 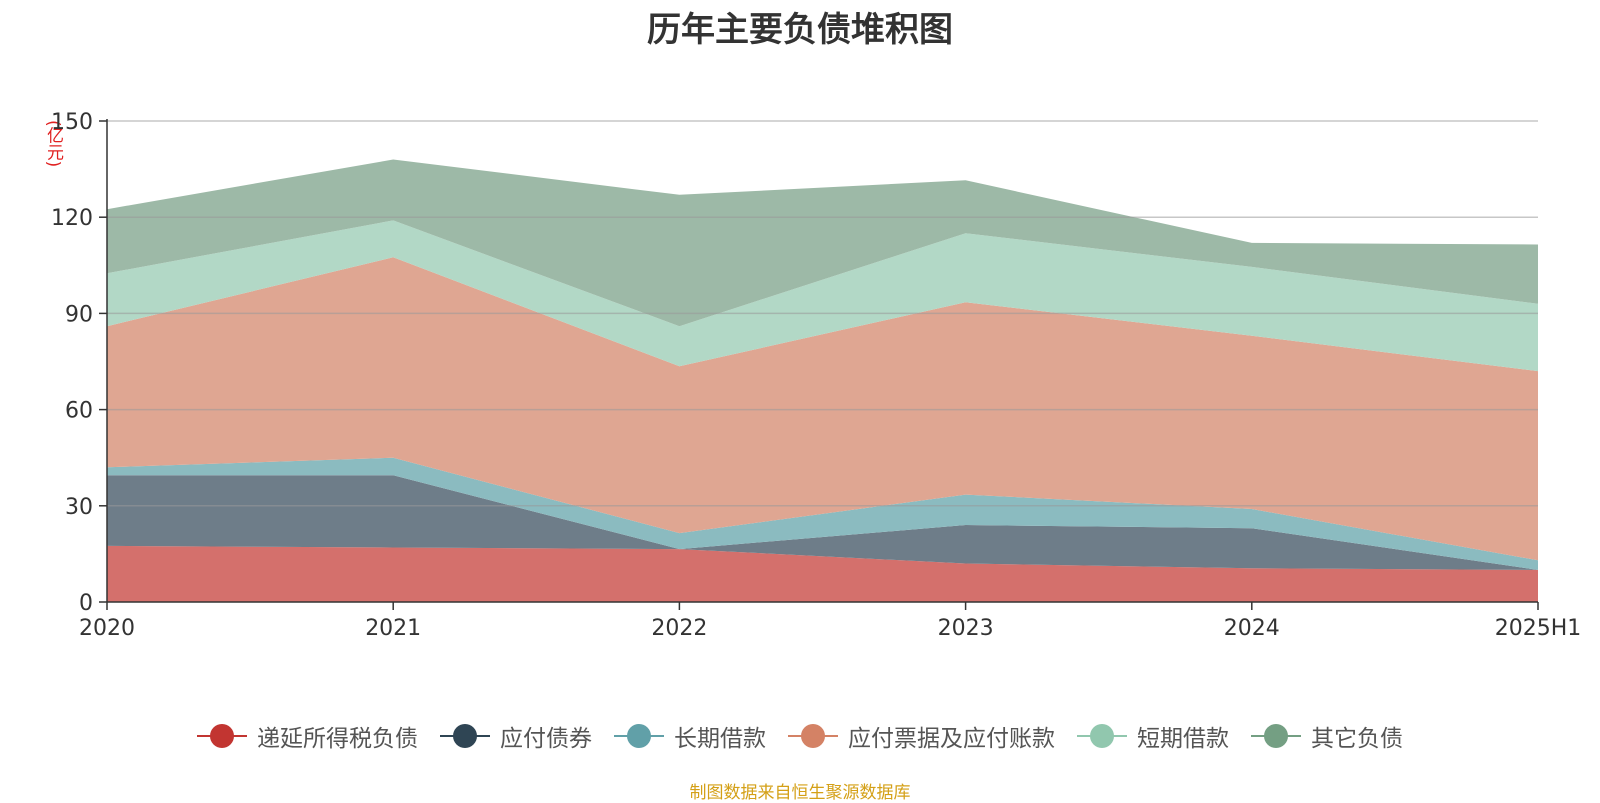 What do you see at coordinates (951, 739) in the screenshot?
I see `legend-label: 应付票据及应付账款` at bounding box center [951, 739].